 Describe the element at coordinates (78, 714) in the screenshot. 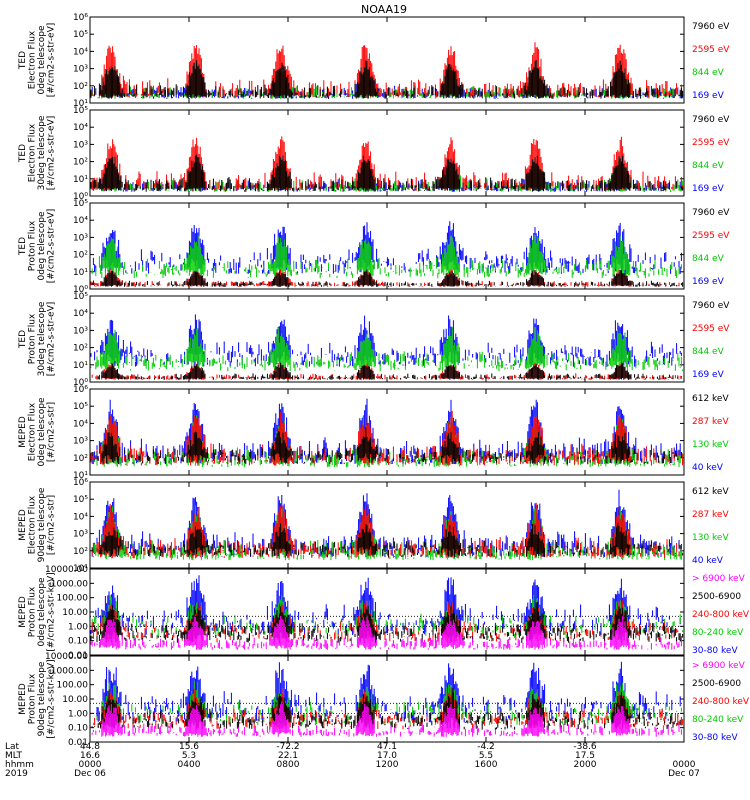

I see `y-tick-label: 1.00` at that location.